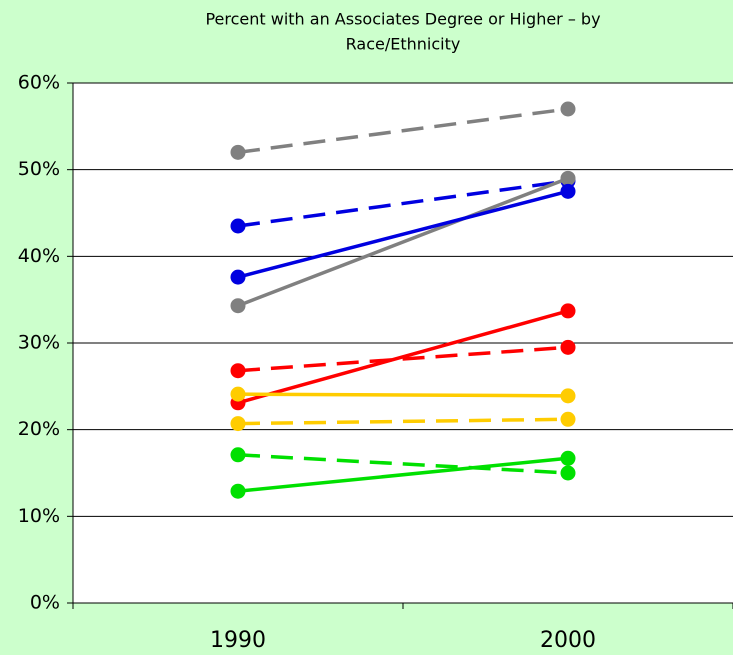 The height and width of the screenshot is (655, 733). I want to click on y-tick-label: 40%, so click(39, 256).